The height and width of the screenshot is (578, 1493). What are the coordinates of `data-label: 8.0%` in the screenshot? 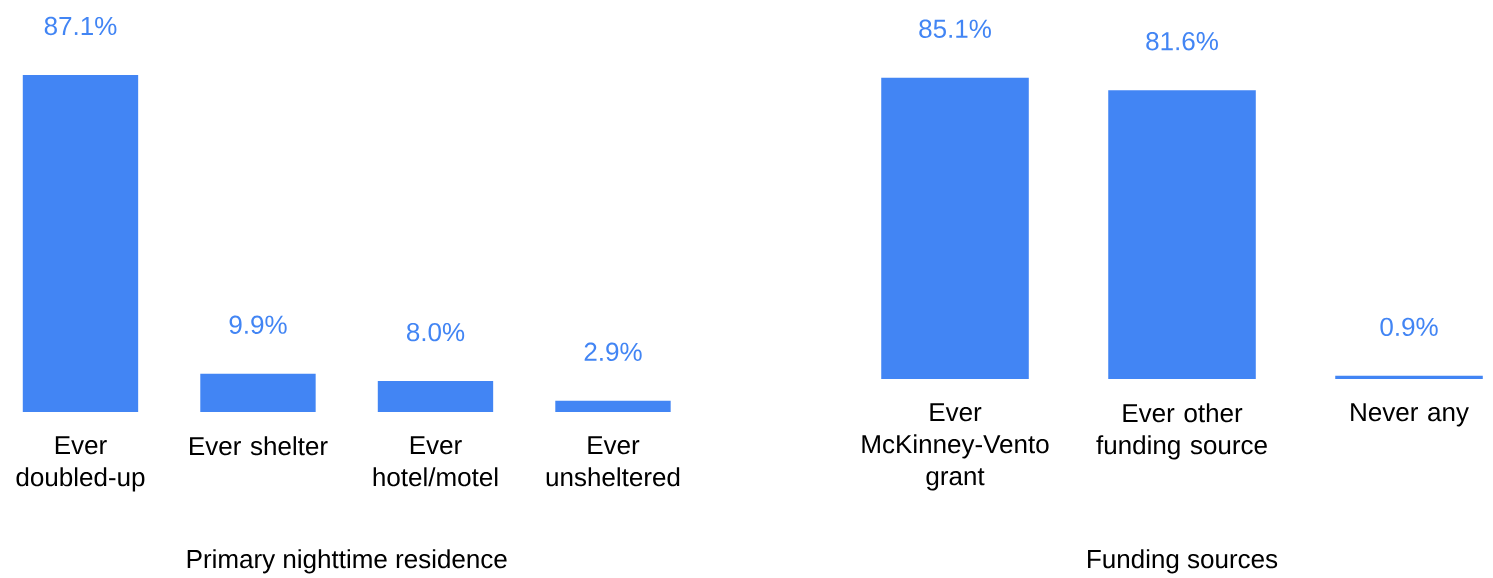 It's located at (435, 332).